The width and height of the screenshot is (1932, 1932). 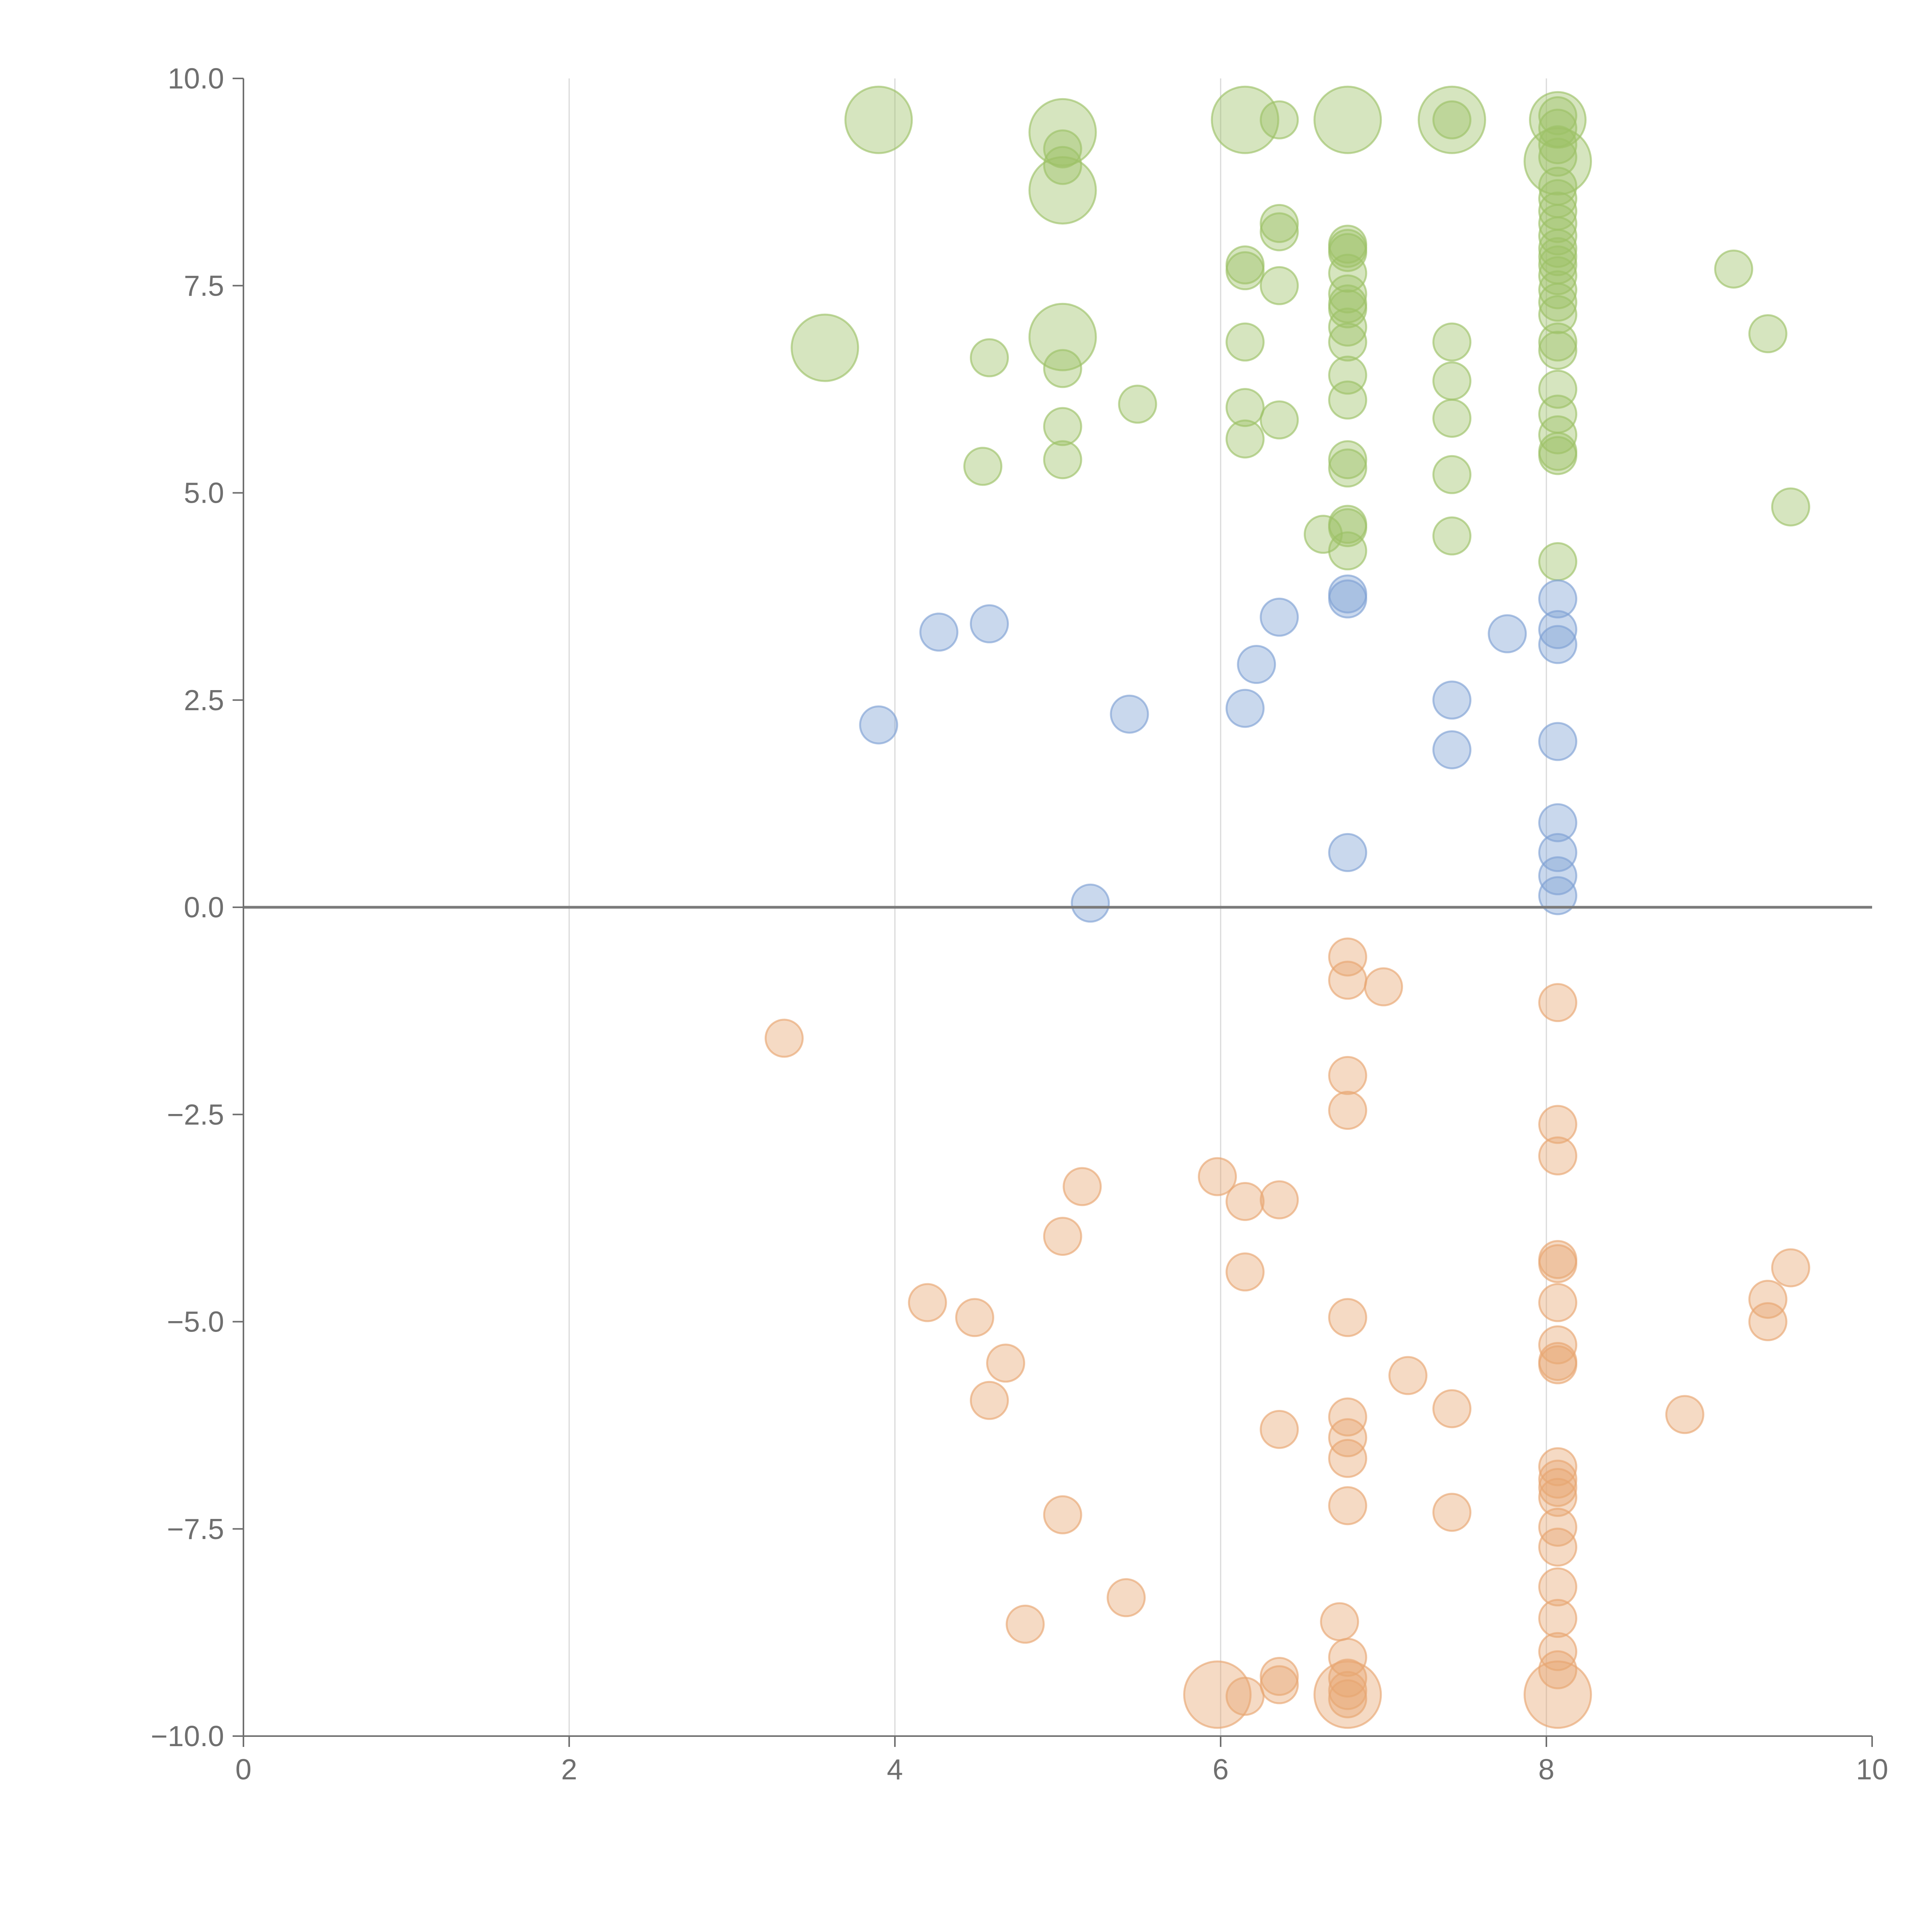 What do you see at coordinates (188, 1736) in the screenshot?
I see `y-tick-label: −10.0` at bounding box center [188, 1736].